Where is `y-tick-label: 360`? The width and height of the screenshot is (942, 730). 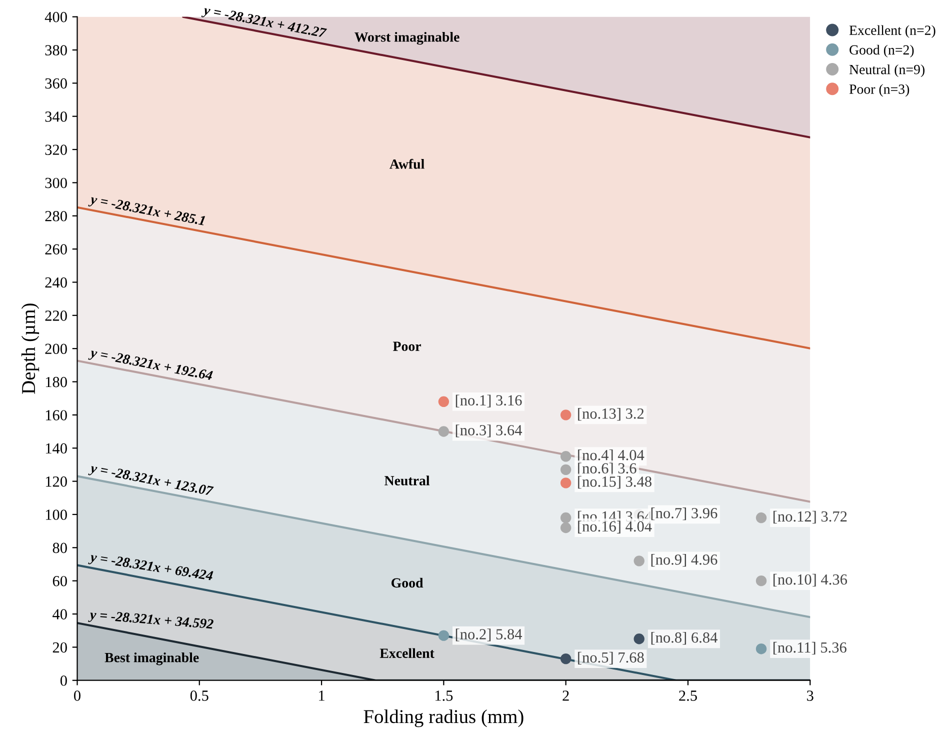
y-tick-label: 360 is located at coordinates (56, 83).